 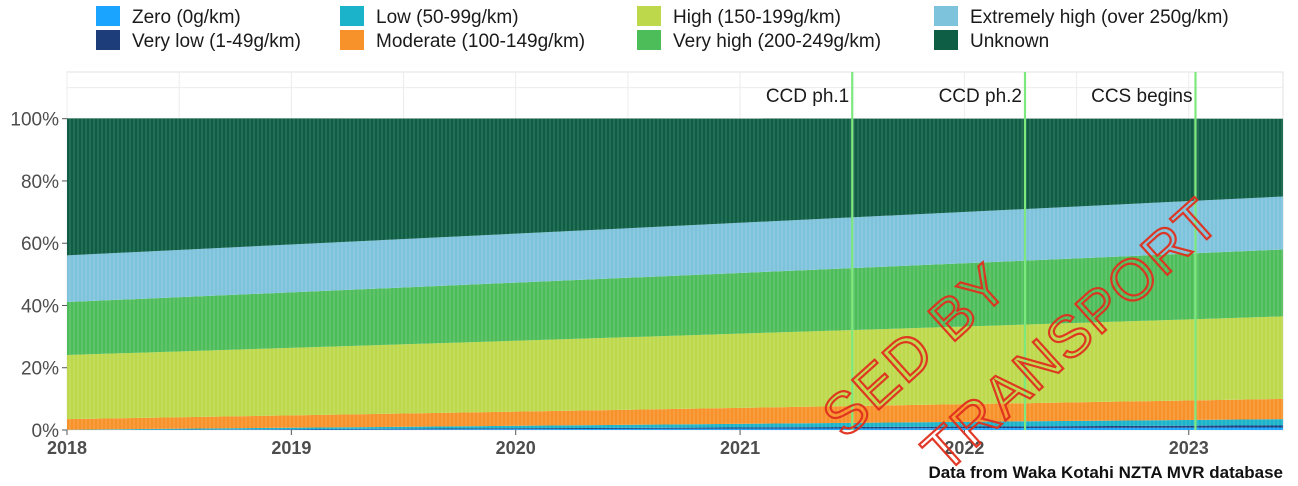 I want to click on xtick-label: 2021, so click(x=740, y=448).